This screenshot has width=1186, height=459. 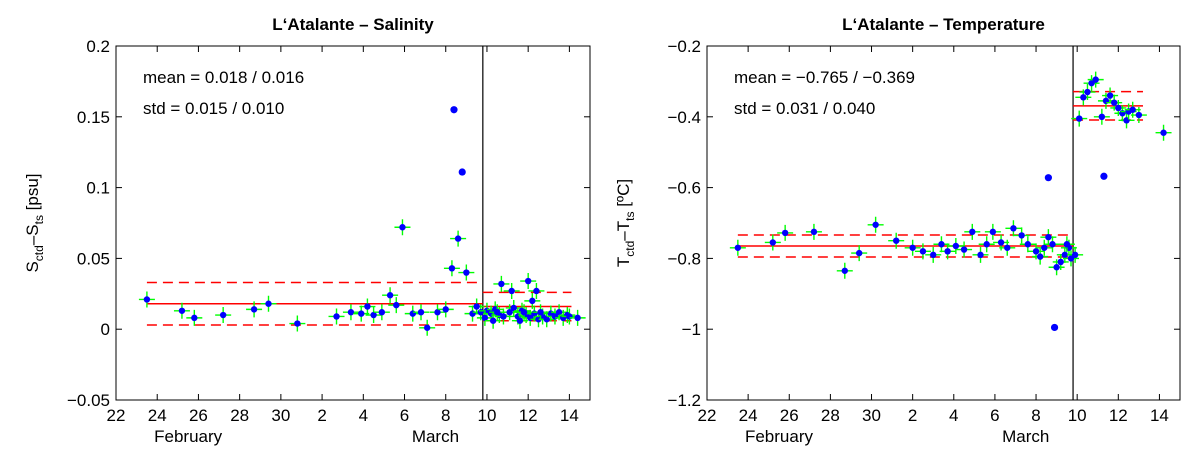 What do you see at coordinates (1025, 436) in the screenshot?
I see `month-label: March` at bounding box center [1025, 436].